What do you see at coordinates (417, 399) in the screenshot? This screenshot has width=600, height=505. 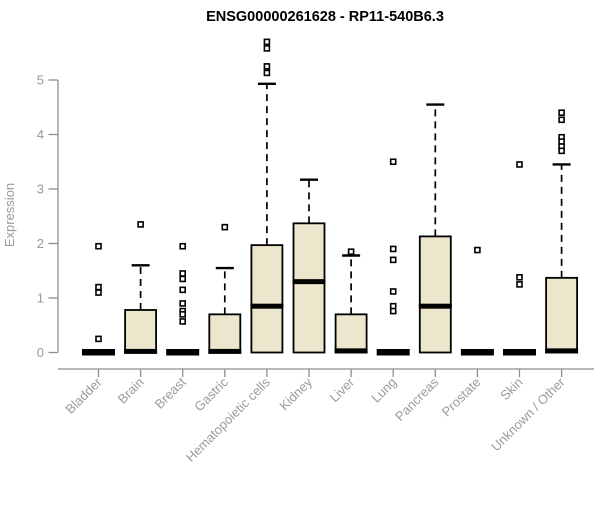 I see `x-category-label: Pancreas` at bounding box center [417, 399].